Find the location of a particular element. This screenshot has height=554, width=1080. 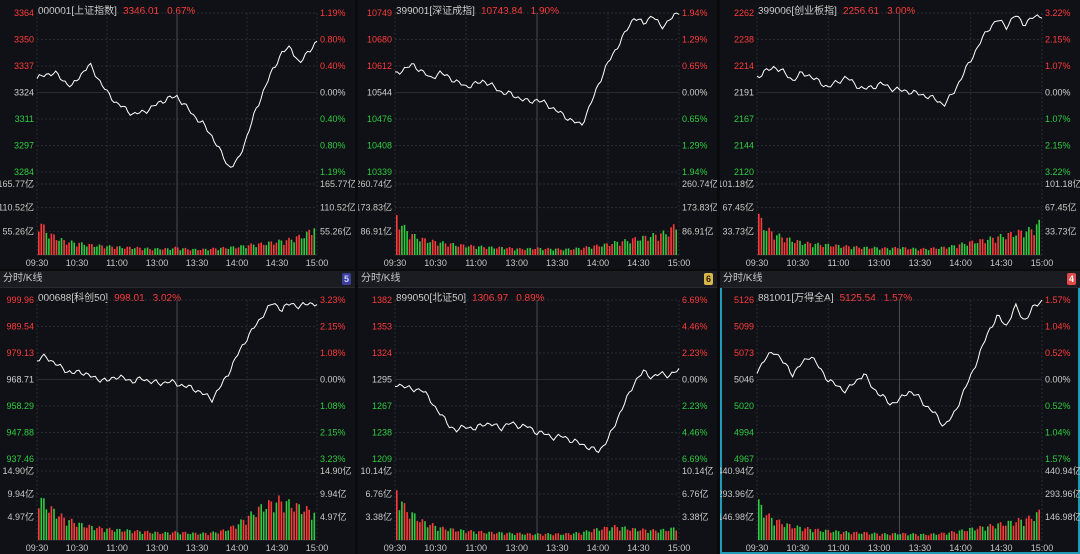

time-axis-label: 10:30 is located at coordinates (77, 263).